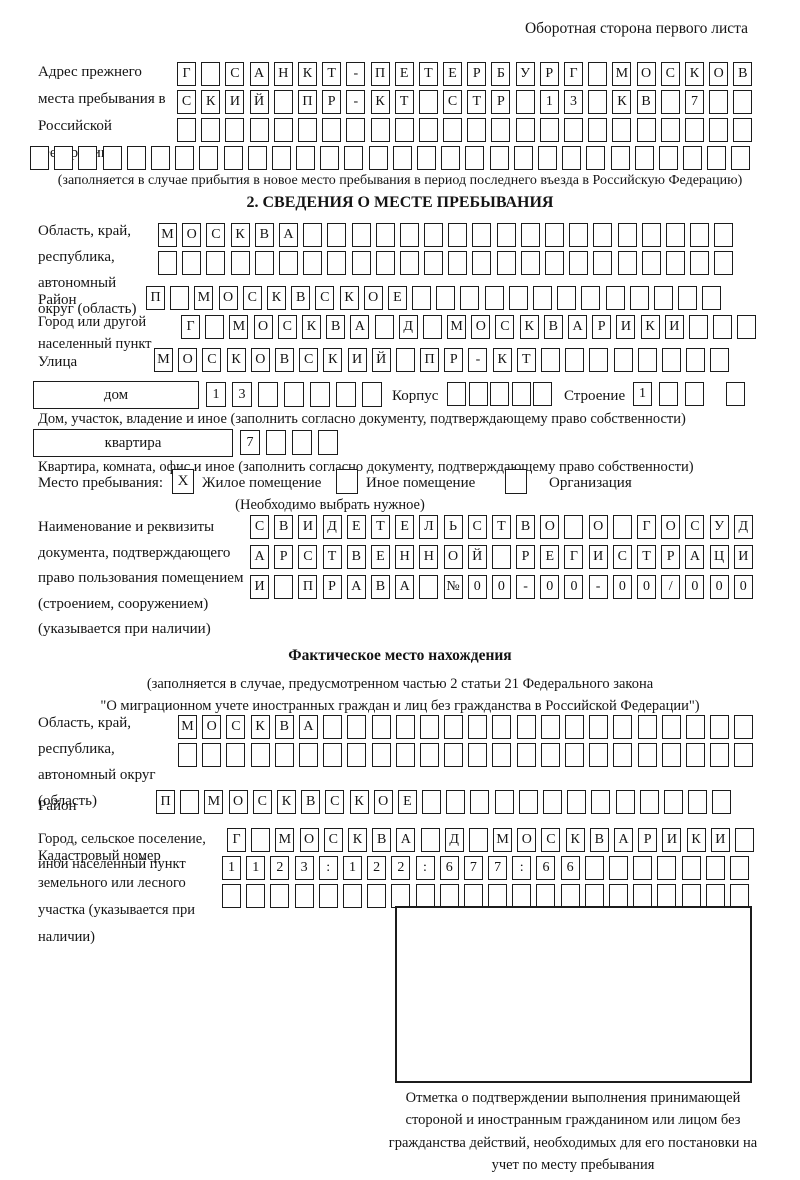  I want to click on grid-cell: Й, so click(477, 557).